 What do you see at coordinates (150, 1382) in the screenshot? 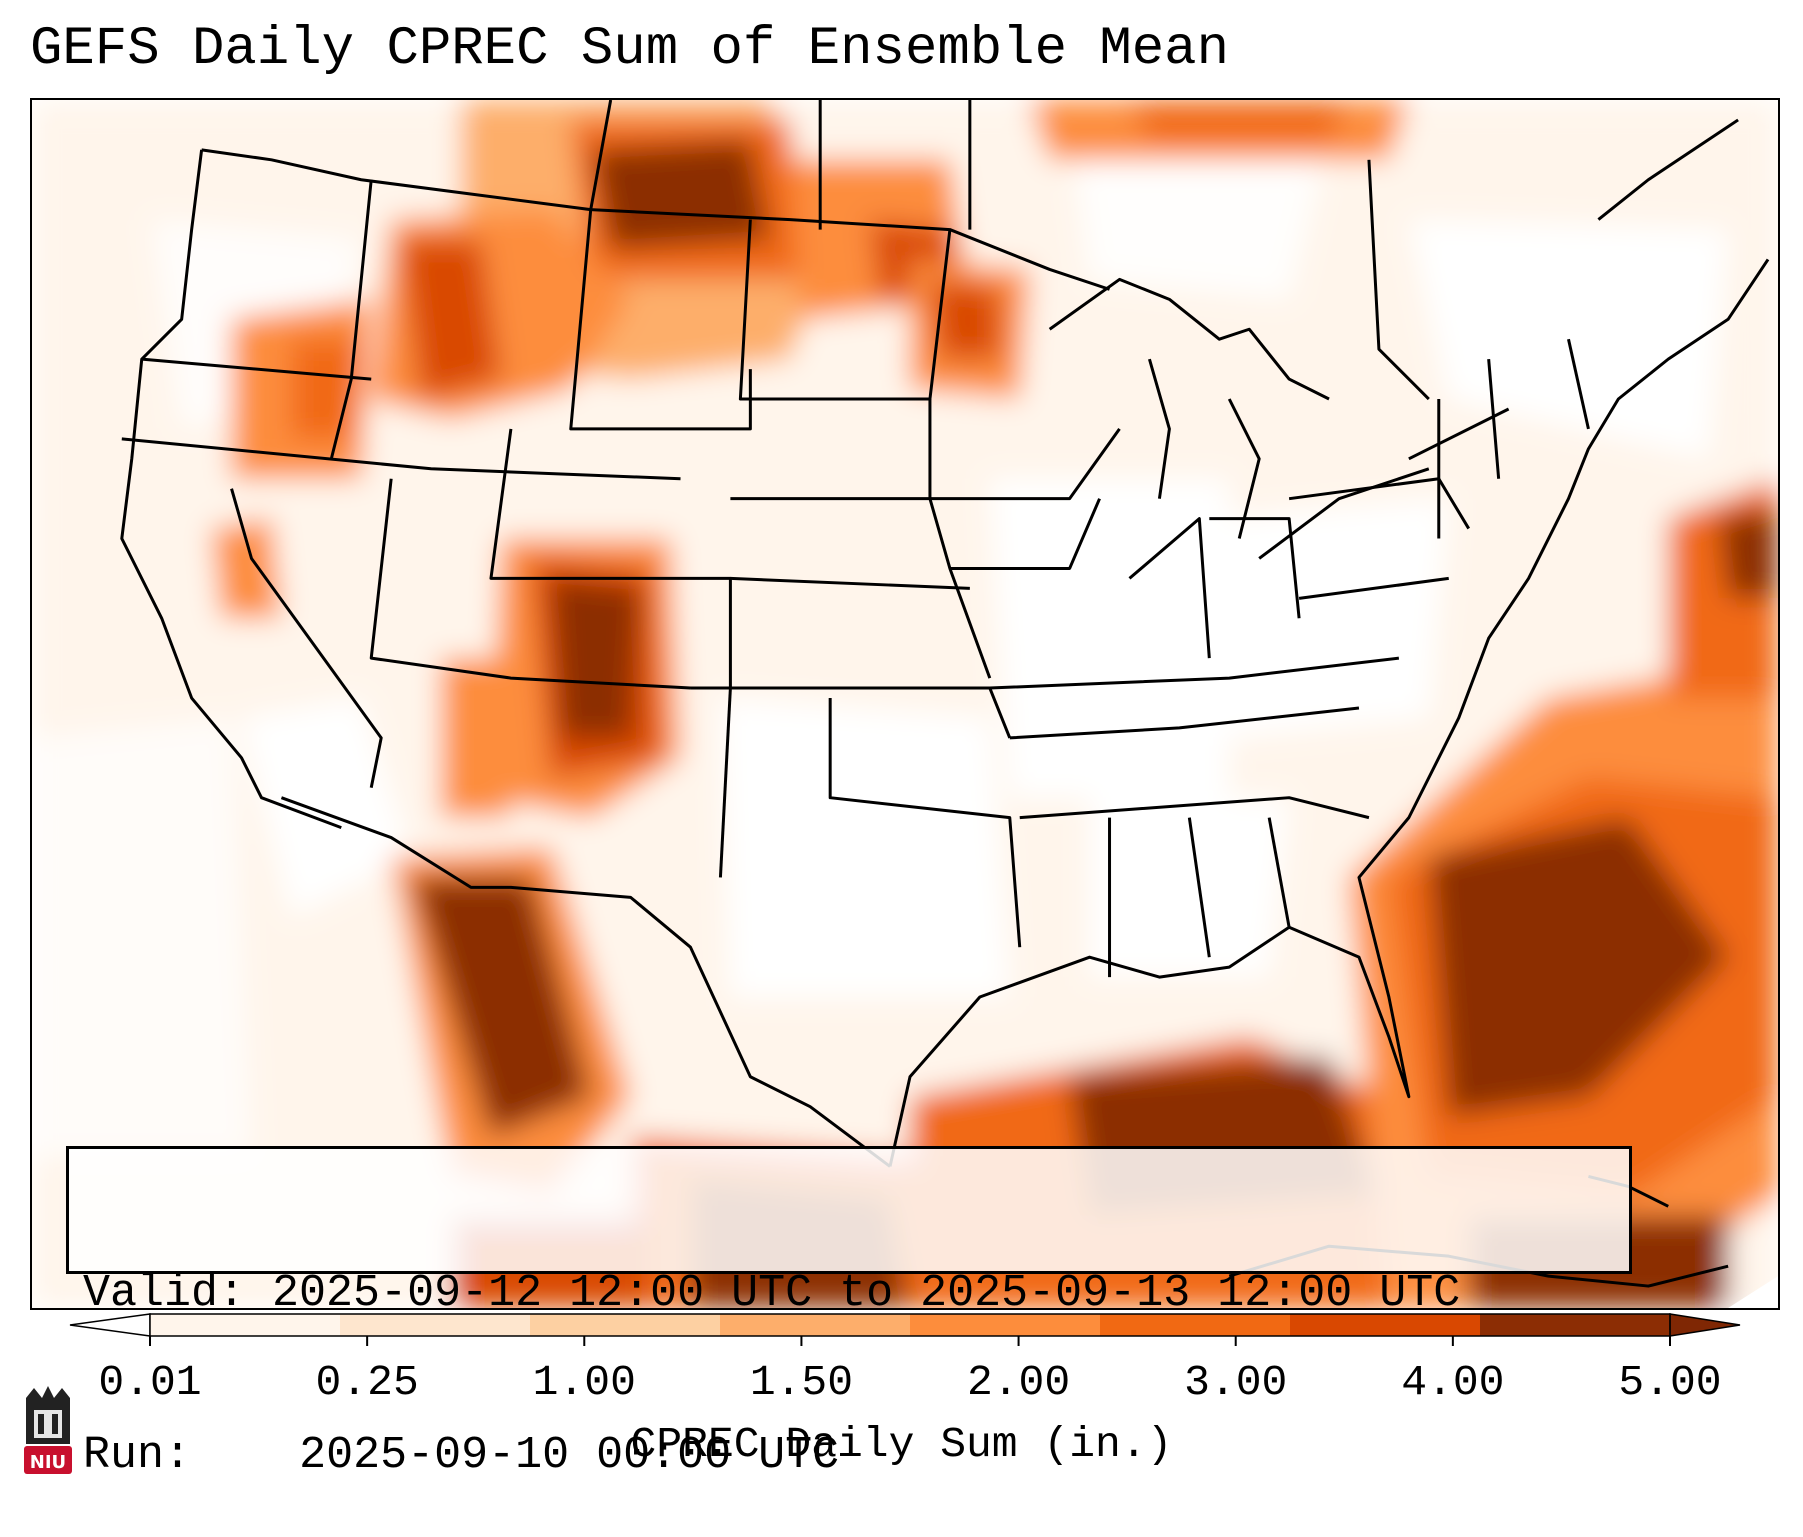
I see `colorbar-tick-label: 0.01` at bounding box center [150, 1382].